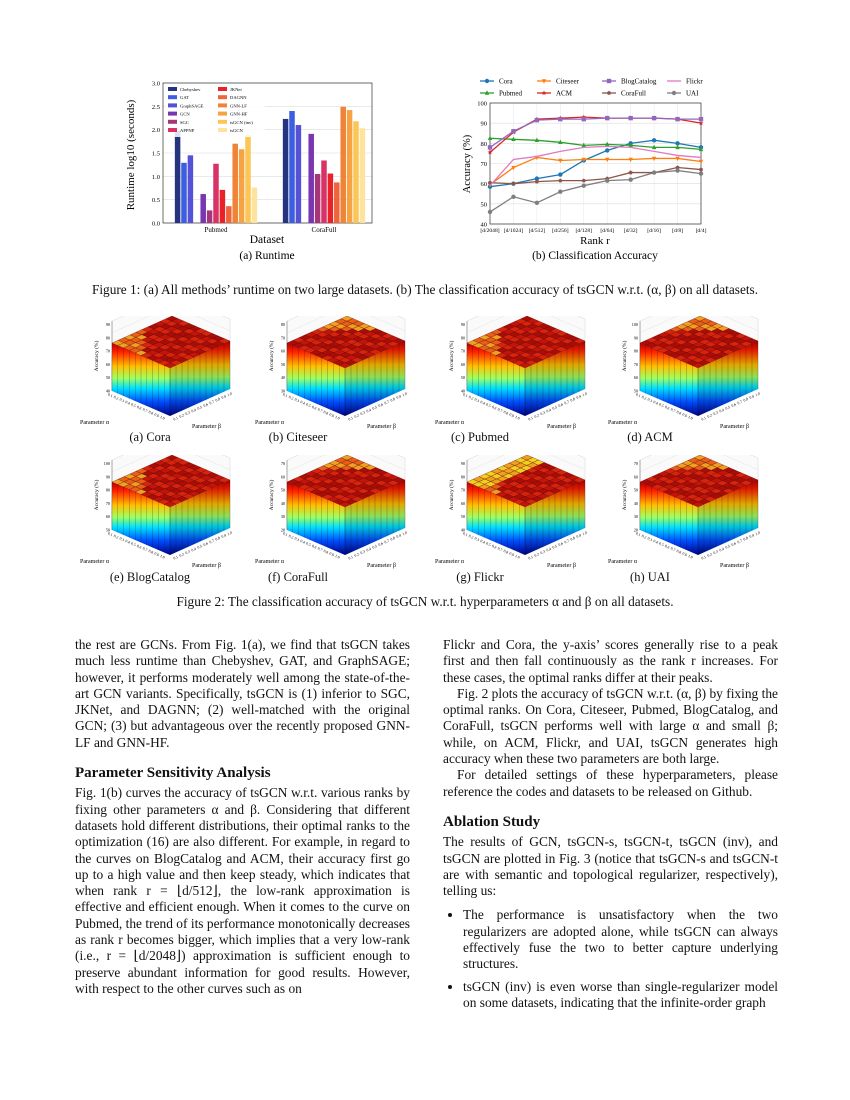  Describe the element at coordinates (108, 516) in the screenshot. I see `z-tick-label: 60` at that location.